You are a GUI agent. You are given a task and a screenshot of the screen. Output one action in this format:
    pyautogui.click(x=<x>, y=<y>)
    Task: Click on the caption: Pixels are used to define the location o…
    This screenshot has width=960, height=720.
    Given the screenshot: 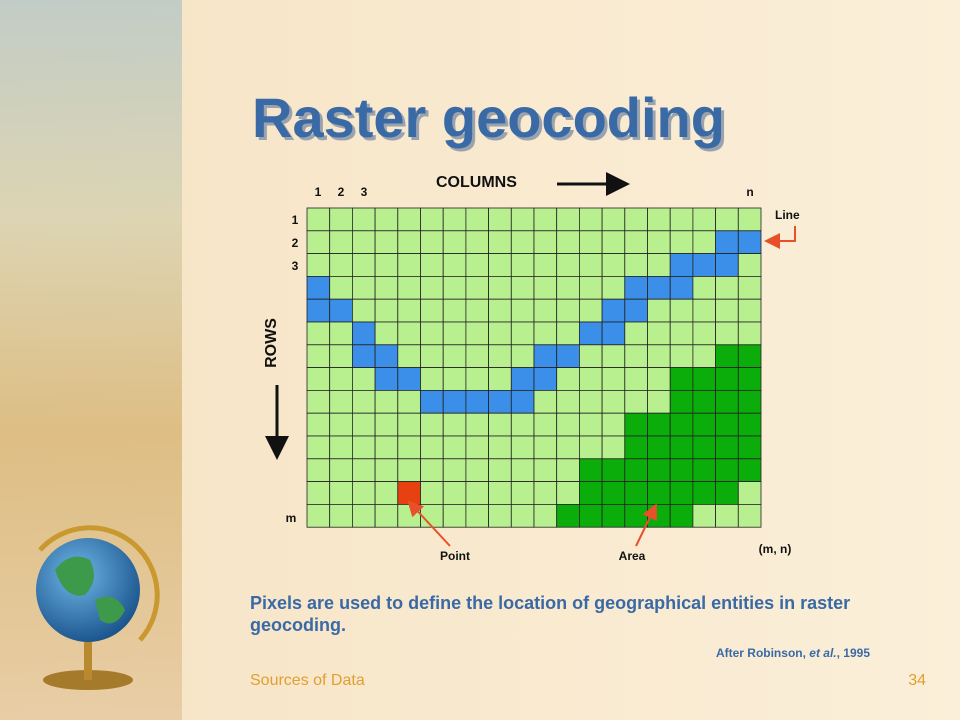 What is the action you would take?
    pyautogui.click(x=550, y=614)
    